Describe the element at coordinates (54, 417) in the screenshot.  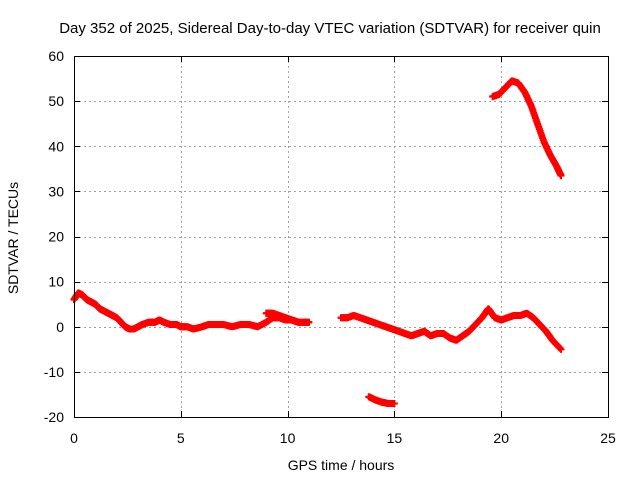
I see `y-tick-label: -20` at that location.